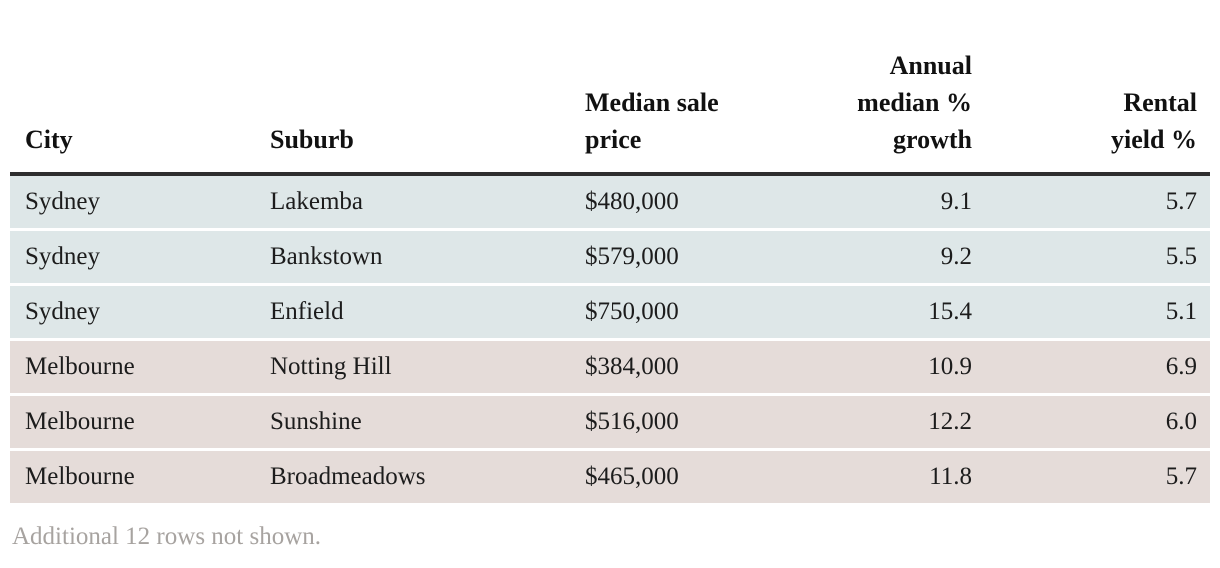  Describe the element at coordinates (167, 536) in the screenshot. I see `footer-note: Additional 12 rows not shown.` at that location.